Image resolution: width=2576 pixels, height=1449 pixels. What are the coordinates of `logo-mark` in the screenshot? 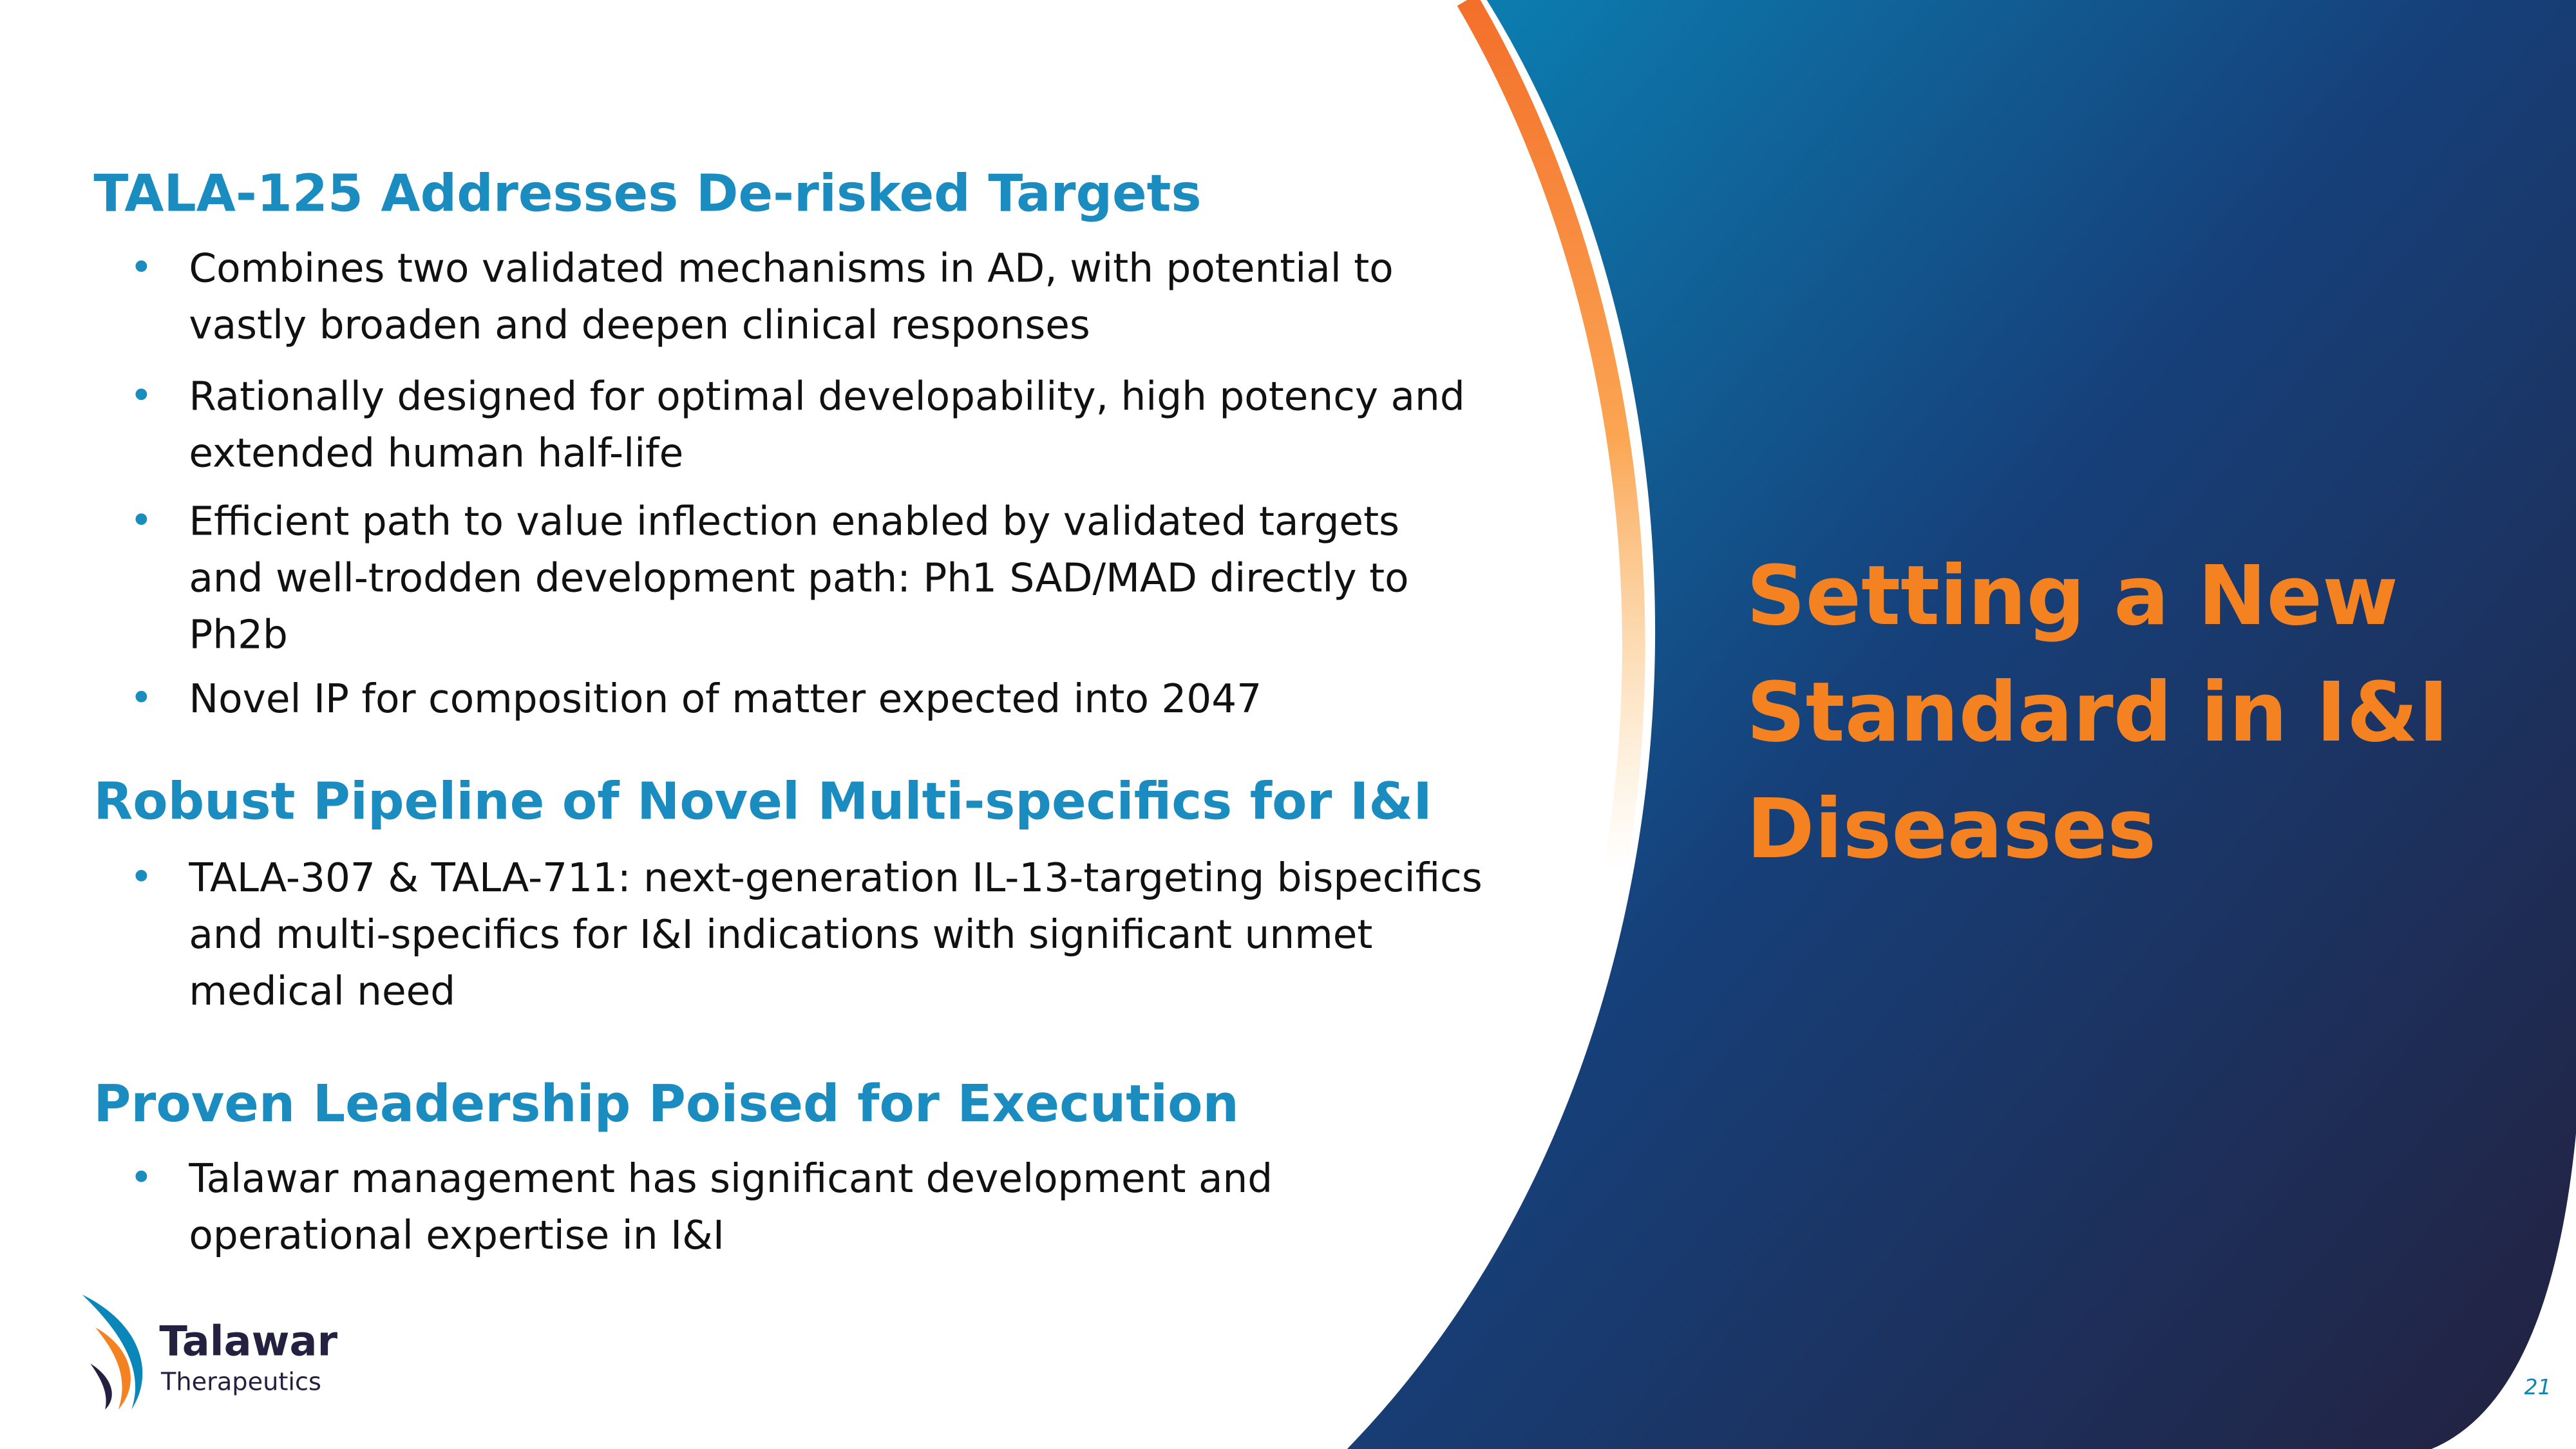 It's located at (112, 1352).